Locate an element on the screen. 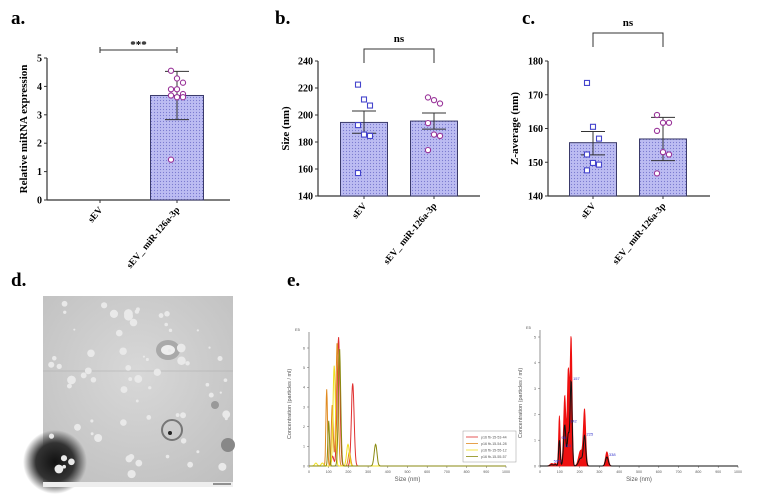 This screenshot has width=765, height=502. y-tick-label: 2 is located at coordinates (39, 144).